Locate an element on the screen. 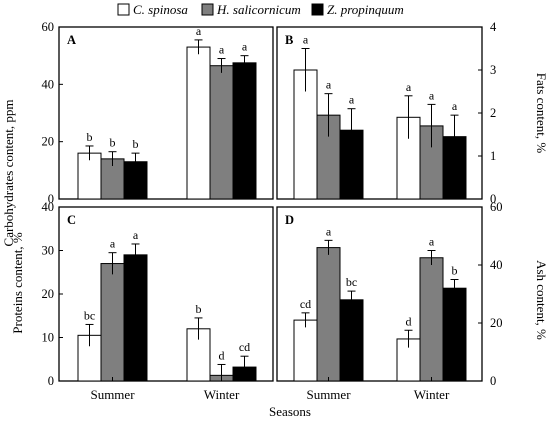  y-tick-label: 1 is located at coordinates (493, 156).